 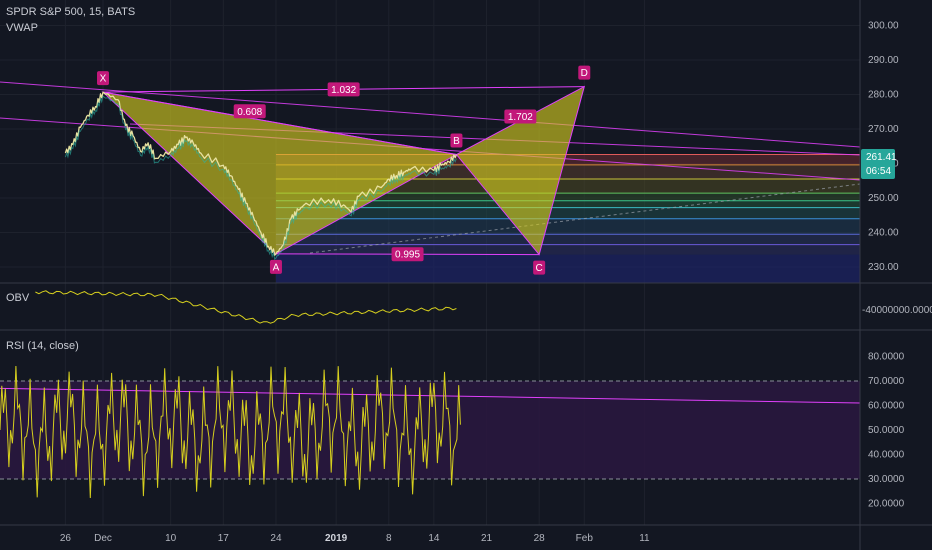 I want to click on price-tick-label: 300.00, so click(x=883, y=26).